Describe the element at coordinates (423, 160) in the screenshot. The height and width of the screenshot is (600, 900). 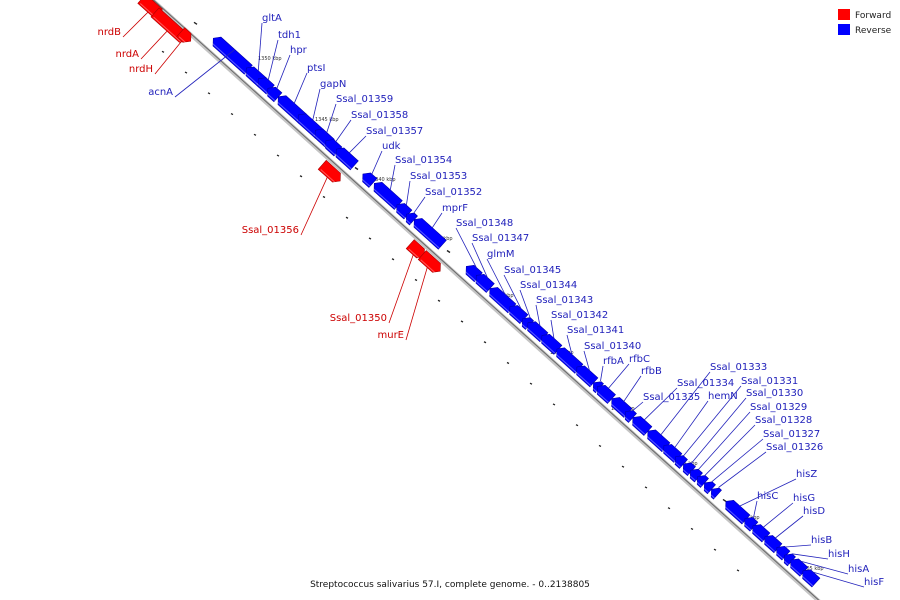
I see `gene-label-ssal-01354: Ssal_01354` at that location.